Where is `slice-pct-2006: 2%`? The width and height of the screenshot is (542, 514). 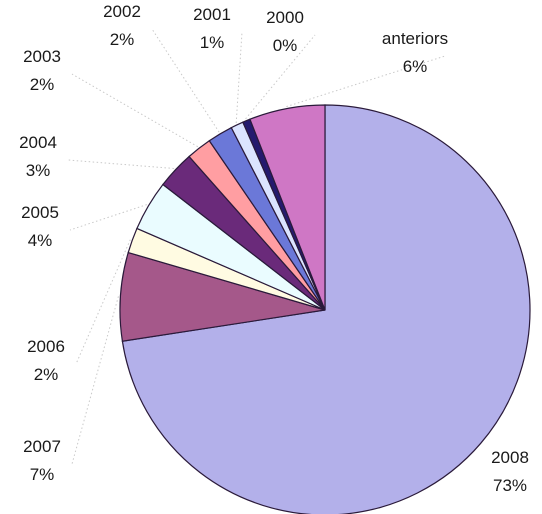 slice-pct-2006: 2% is located at coordinates (46, 374).